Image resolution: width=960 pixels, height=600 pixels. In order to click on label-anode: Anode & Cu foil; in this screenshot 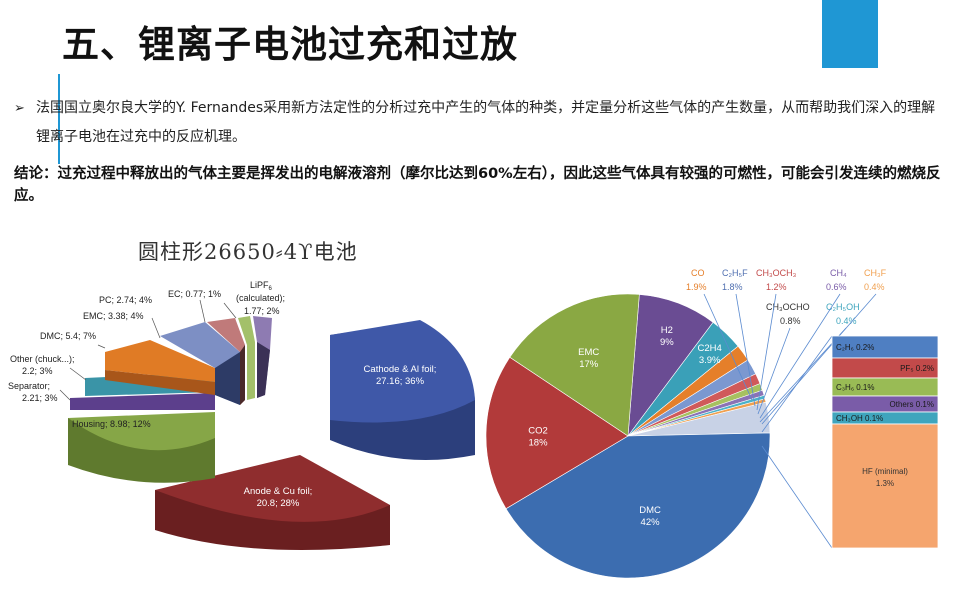, I will do `click(278, 491)`.